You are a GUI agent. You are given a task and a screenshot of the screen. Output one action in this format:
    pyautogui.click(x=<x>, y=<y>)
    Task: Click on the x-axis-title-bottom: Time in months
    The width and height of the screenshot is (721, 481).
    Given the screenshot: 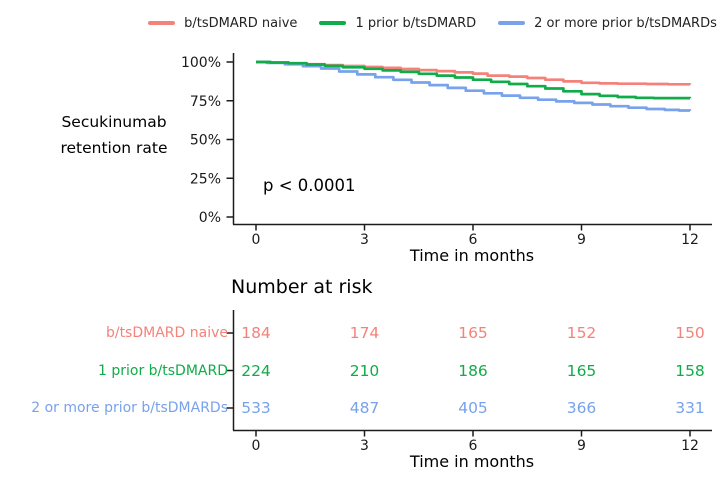 What is the action you would take?
    pyautogui.click(x=472, y=461)
    